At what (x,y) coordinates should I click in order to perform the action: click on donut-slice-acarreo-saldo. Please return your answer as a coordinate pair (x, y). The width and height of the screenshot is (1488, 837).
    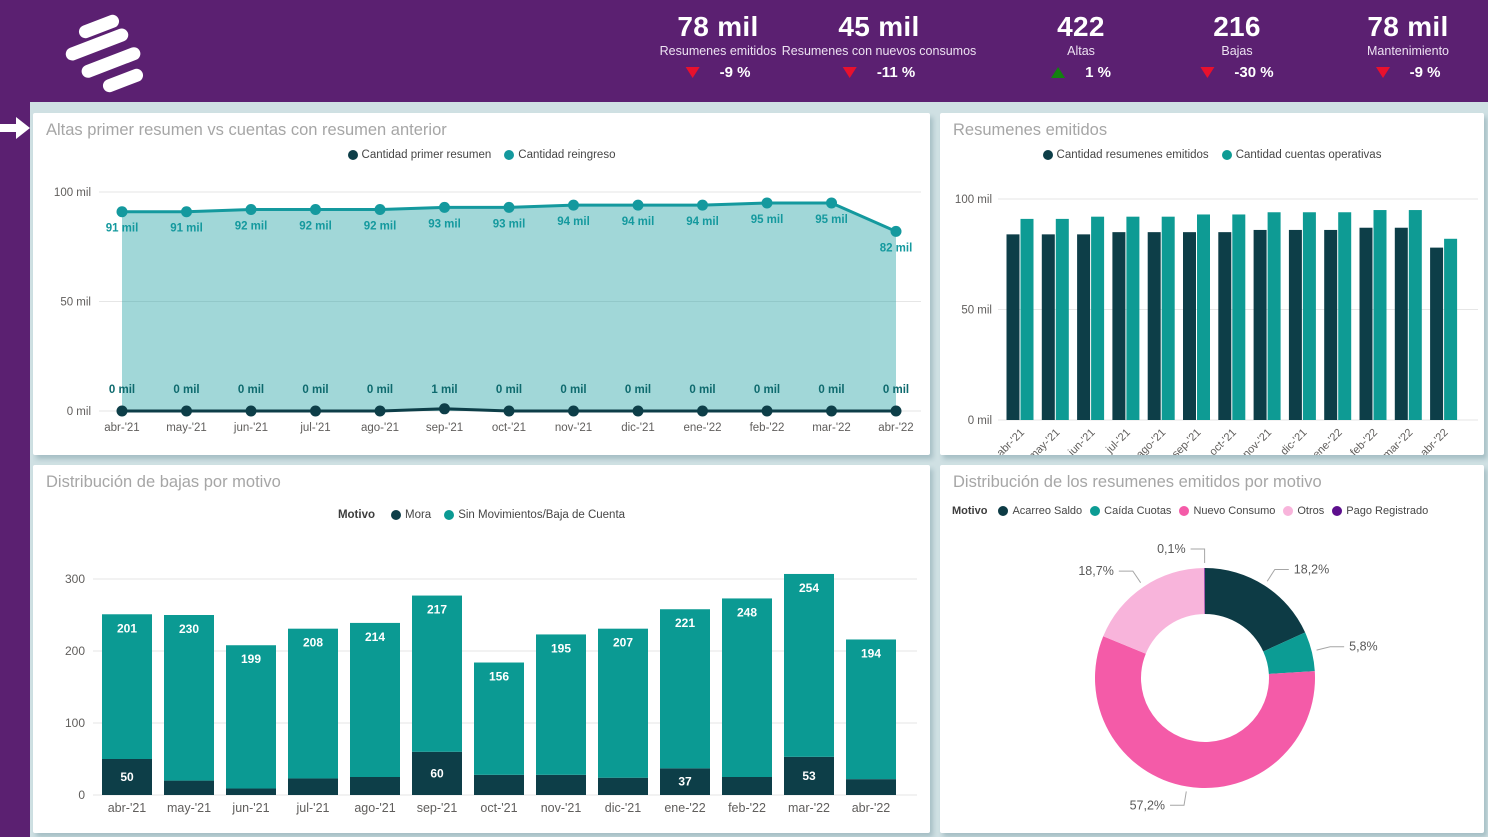
    Looking at the image, I should click on (1255, 610).